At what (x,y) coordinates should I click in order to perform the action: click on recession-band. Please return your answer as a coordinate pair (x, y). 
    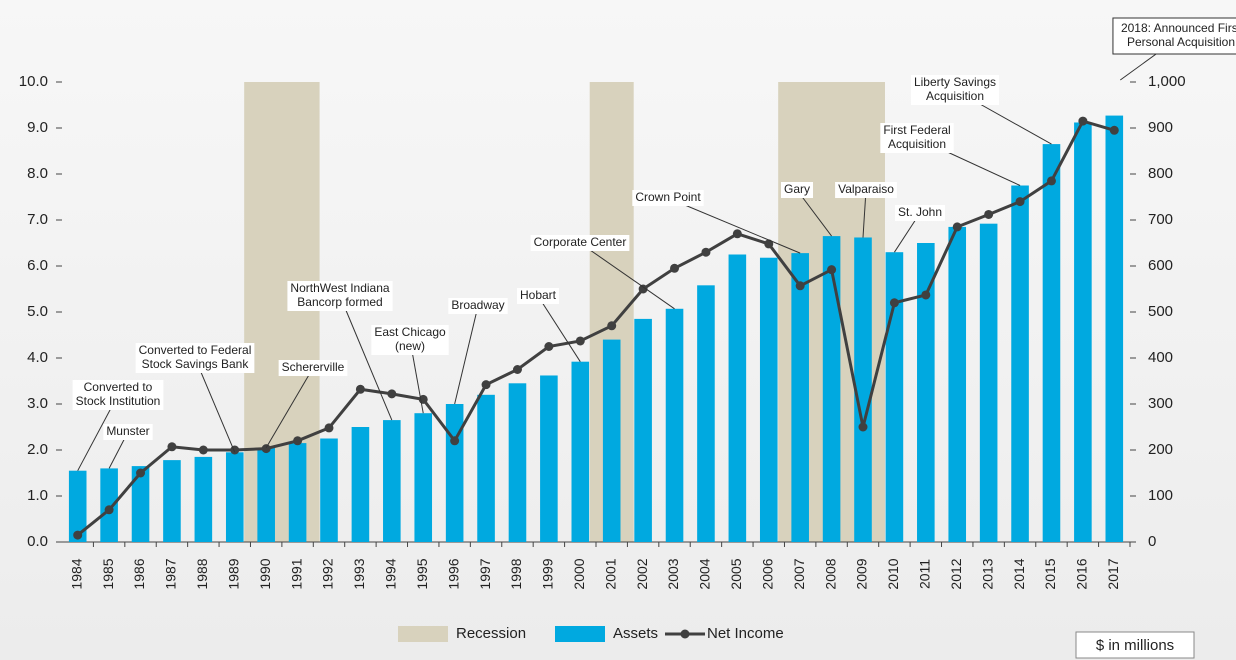
    Looking at the image, I should click on (282, 312).